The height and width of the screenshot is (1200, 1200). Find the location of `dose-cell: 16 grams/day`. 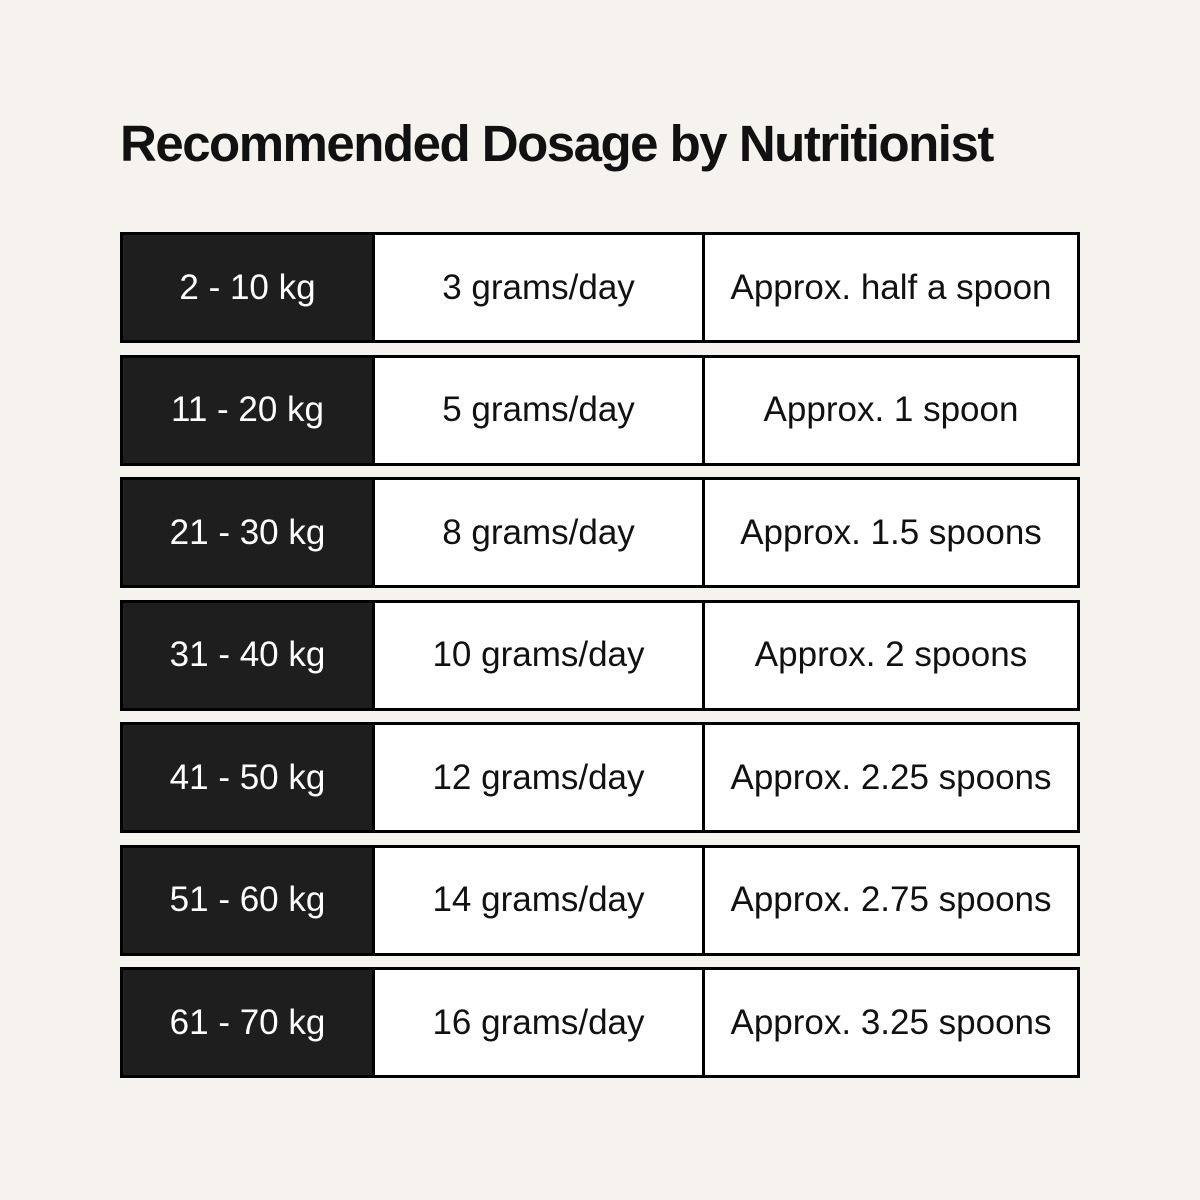

dose-cell: 16 grams/day is located at coordinates (540, 1022).